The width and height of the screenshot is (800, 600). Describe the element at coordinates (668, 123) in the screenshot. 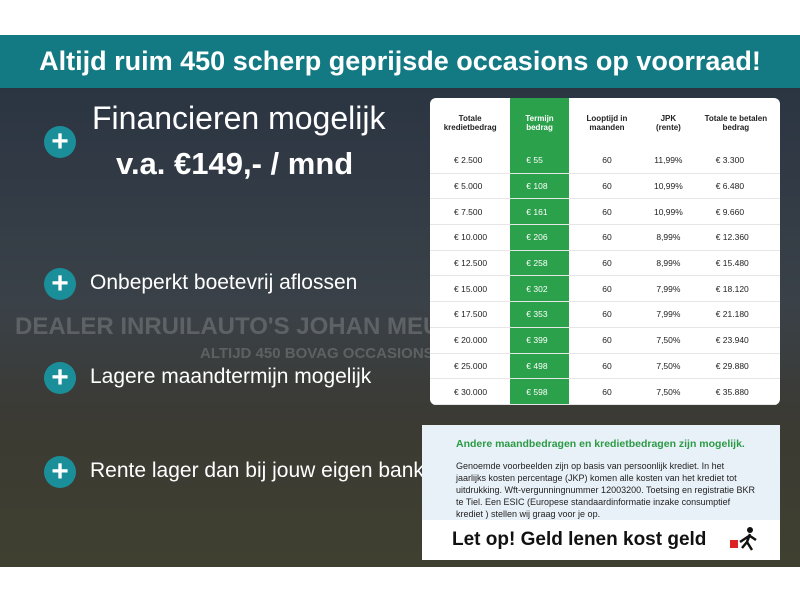

I see `table-header: JPK (rente)` at that location.